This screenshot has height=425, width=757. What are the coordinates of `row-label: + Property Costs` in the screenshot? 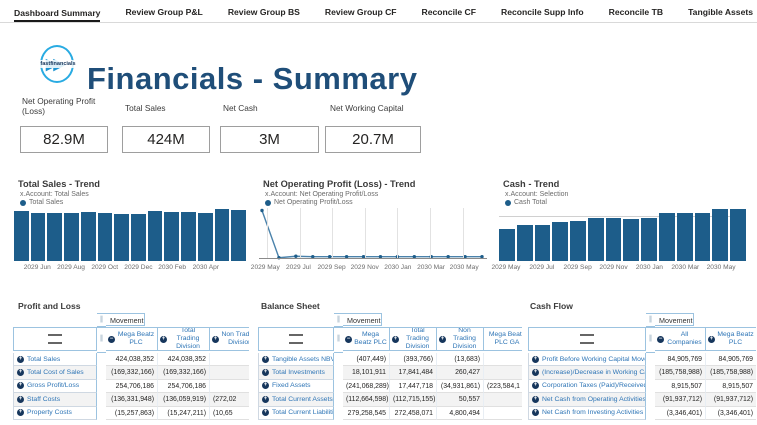 It's located at (55, 413).